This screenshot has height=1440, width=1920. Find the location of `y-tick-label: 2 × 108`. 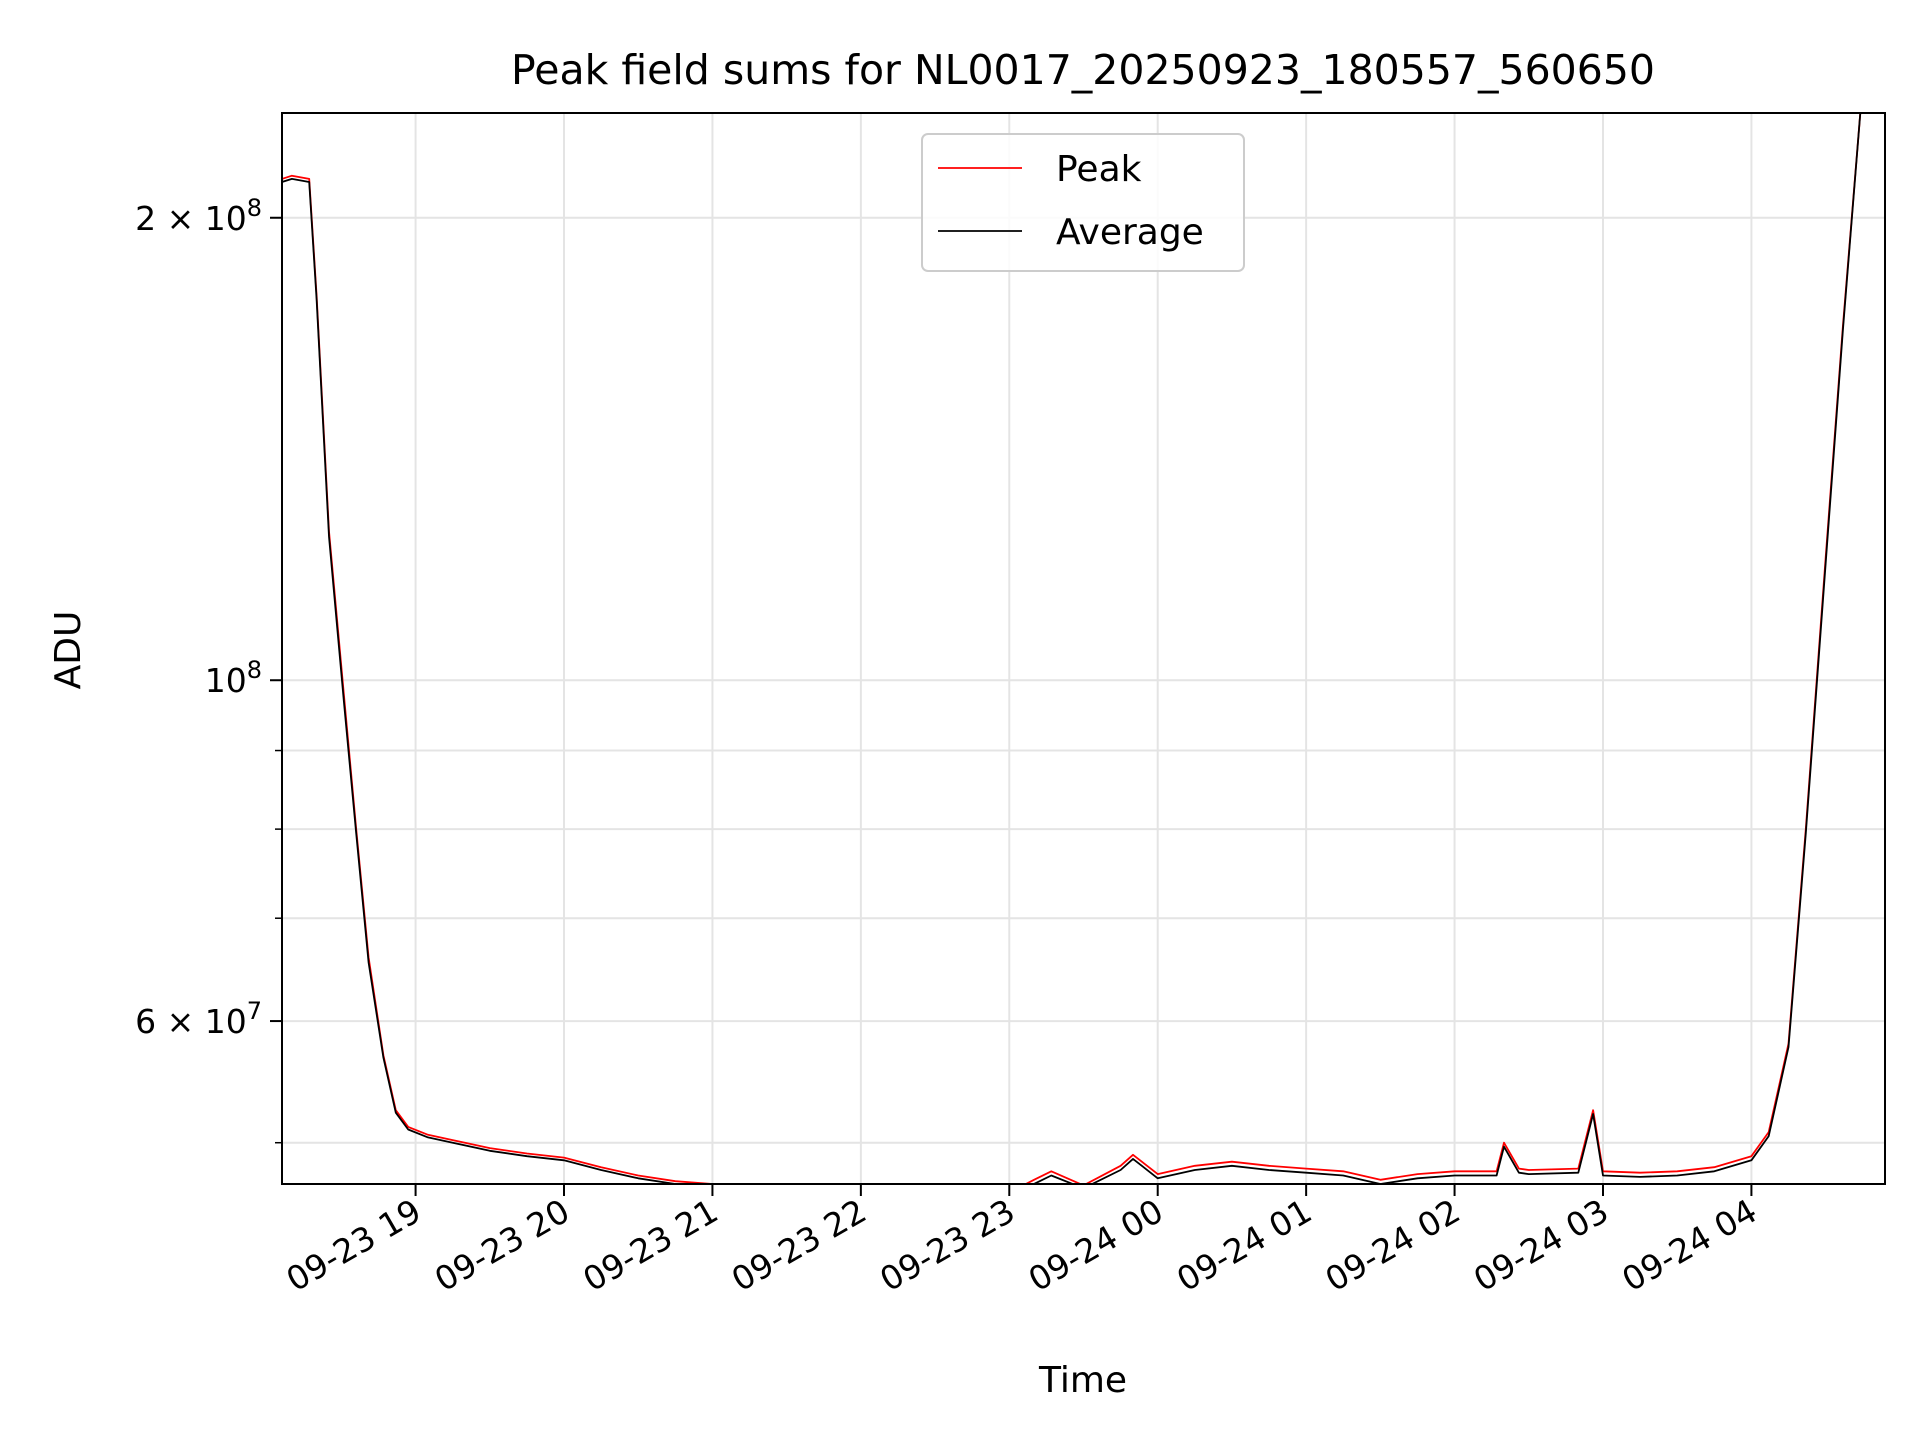

y-tick-label: 2 × 108 is located at coordinates (198, 216).